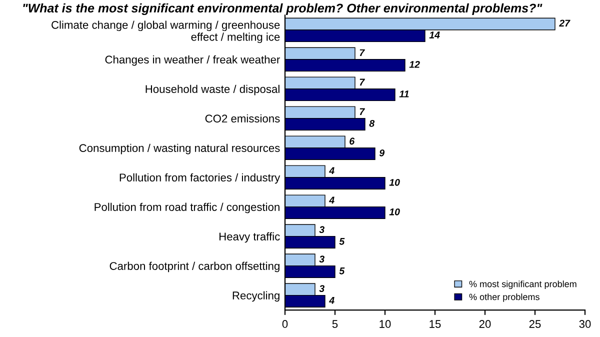 Image resolution: width=600 pixels, height=337 pixels. Describe the element at coordinates (335, 324) in the screenshot. I see `x-tick-label: 5` at that location.